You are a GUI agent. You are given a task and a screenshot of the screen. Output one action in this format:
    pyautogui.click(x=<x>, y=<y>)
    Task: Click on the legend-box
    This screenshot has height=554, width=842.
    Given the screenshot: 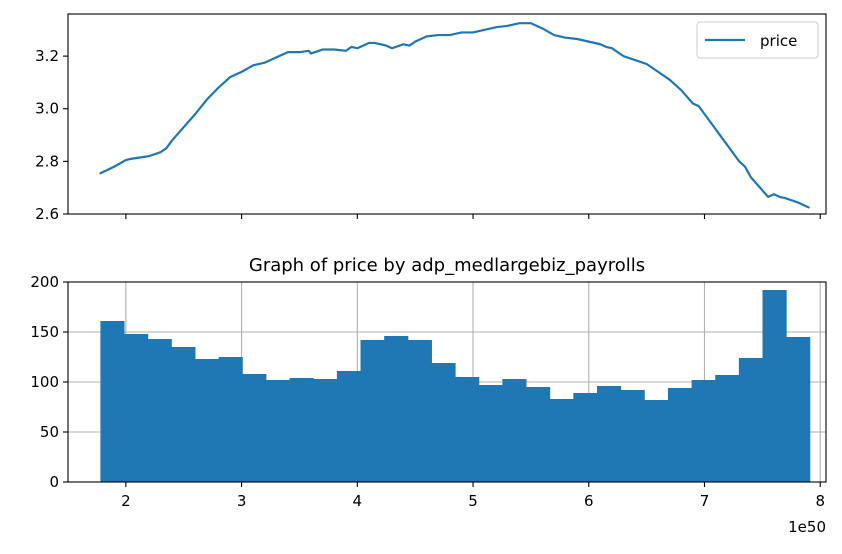 What is the action you would take?
    pyautogui.click(x=757, y=40)
    